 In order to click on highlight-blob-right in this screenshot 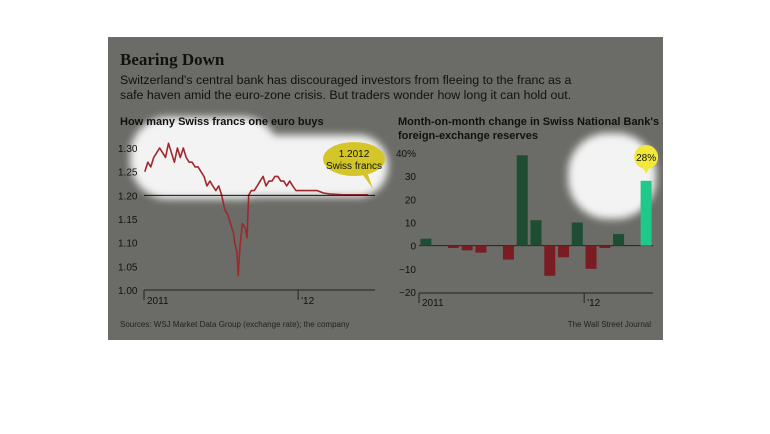, I will do `click(612, 176)`.